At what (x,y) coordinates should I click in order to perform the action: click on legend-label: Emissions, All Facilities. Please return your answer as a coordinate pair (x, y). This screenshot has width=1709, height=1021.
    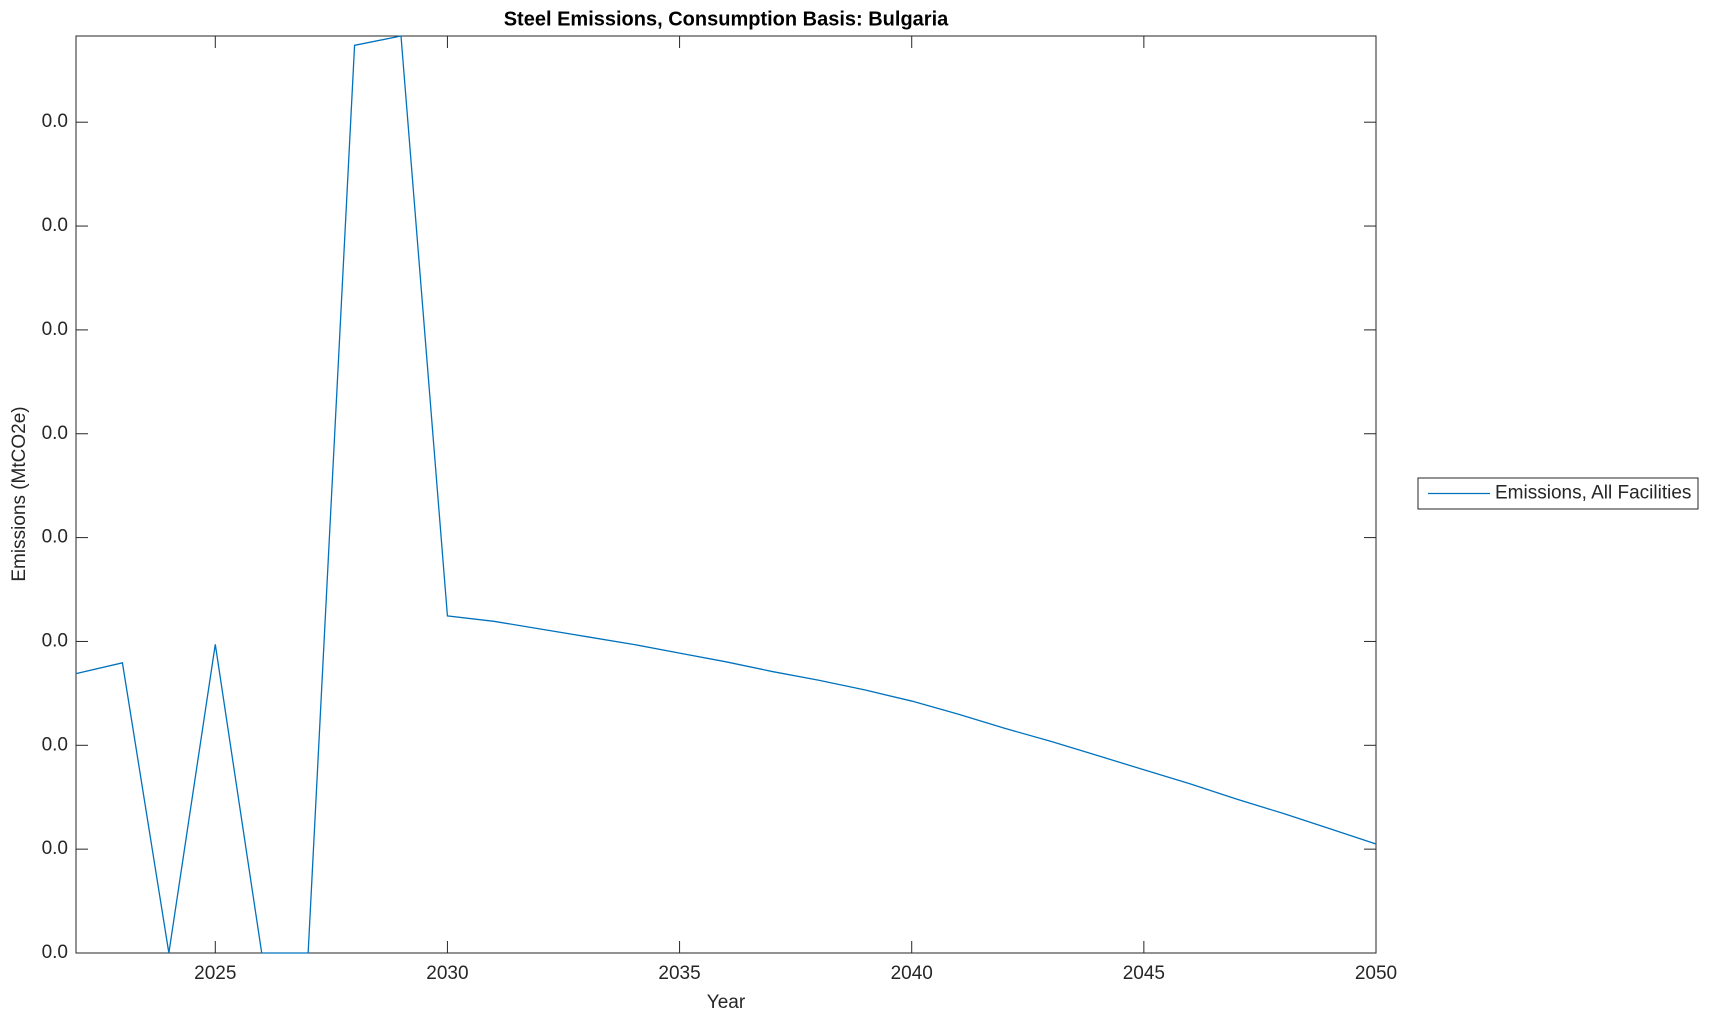
    Looking at the image, I should click on (1593, 493).